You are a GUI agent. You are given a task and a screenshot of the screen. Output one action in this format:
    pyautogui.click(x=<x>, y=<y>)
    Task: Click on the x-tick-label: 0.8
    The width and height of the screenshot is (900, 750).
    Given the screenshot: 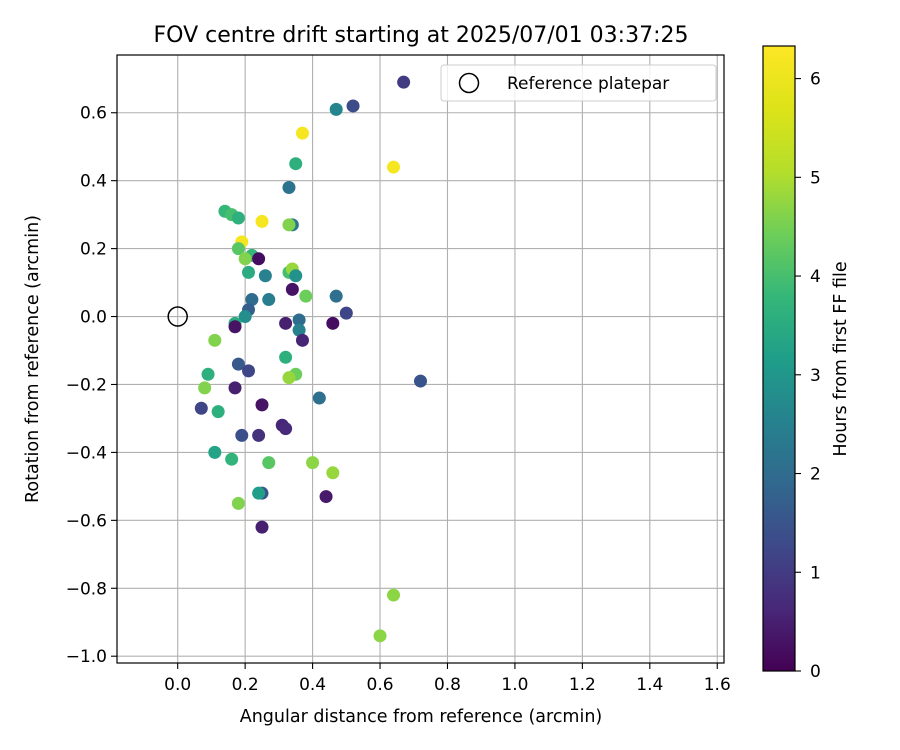 What is the action you would take?
    pyautogui.click(x=447, y=685)
    